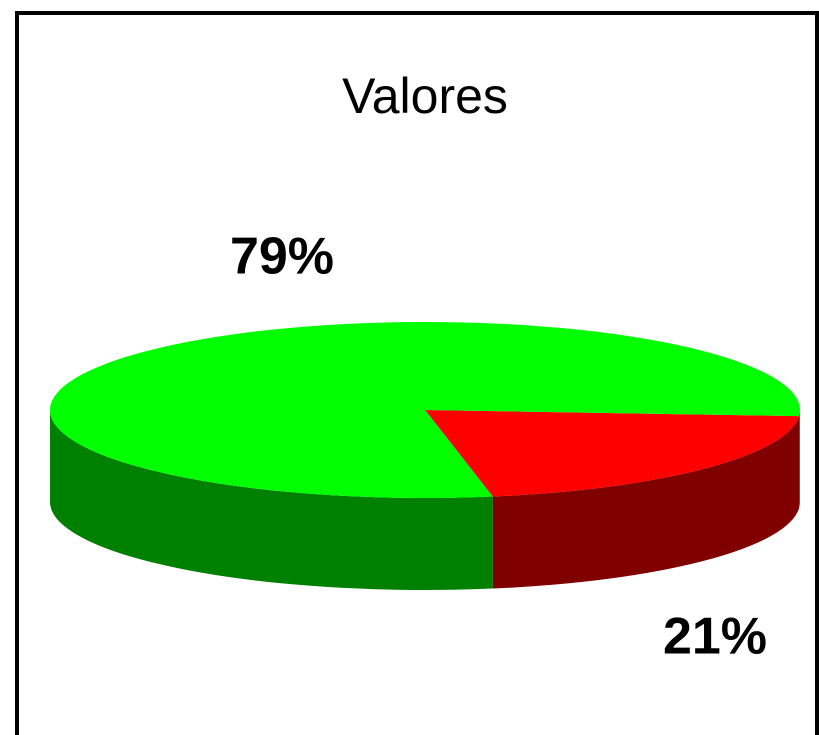 This screenshot has height=735, width=819. Describe the element at coordinates (715, 637) in the screenshot. I see `data-label: 21%` at that location.